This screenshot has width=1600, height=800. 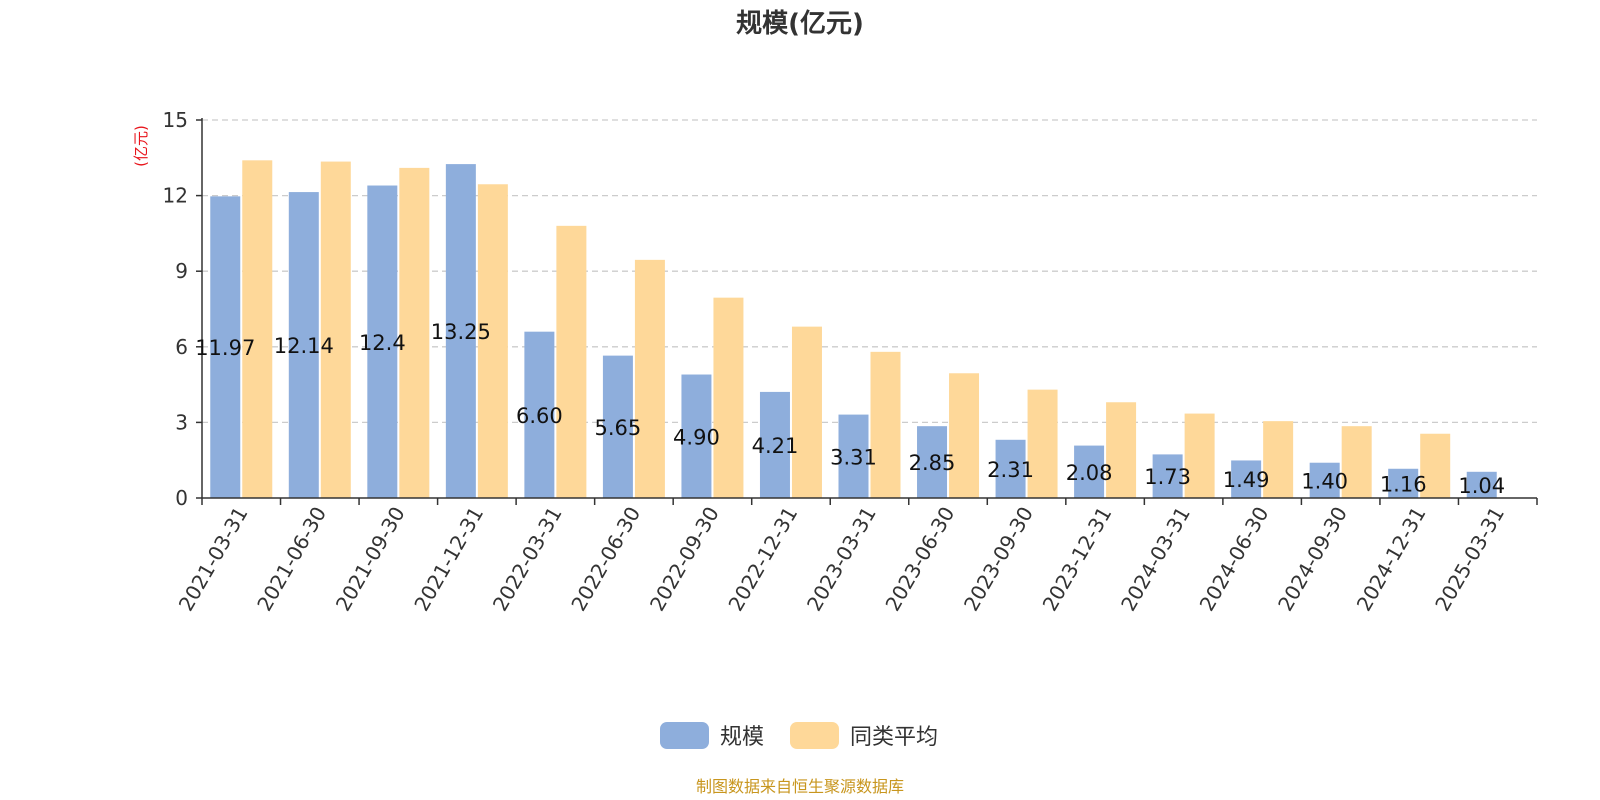 What do you see at coordinates (370, 558) in the screenshot?
I see `x-tick-label: 2021-09-30` at bounding box center [370, 558].